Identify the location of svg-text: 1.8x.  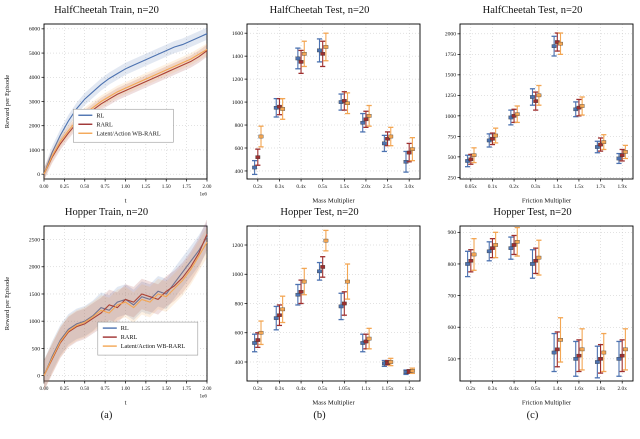
(601, 389).